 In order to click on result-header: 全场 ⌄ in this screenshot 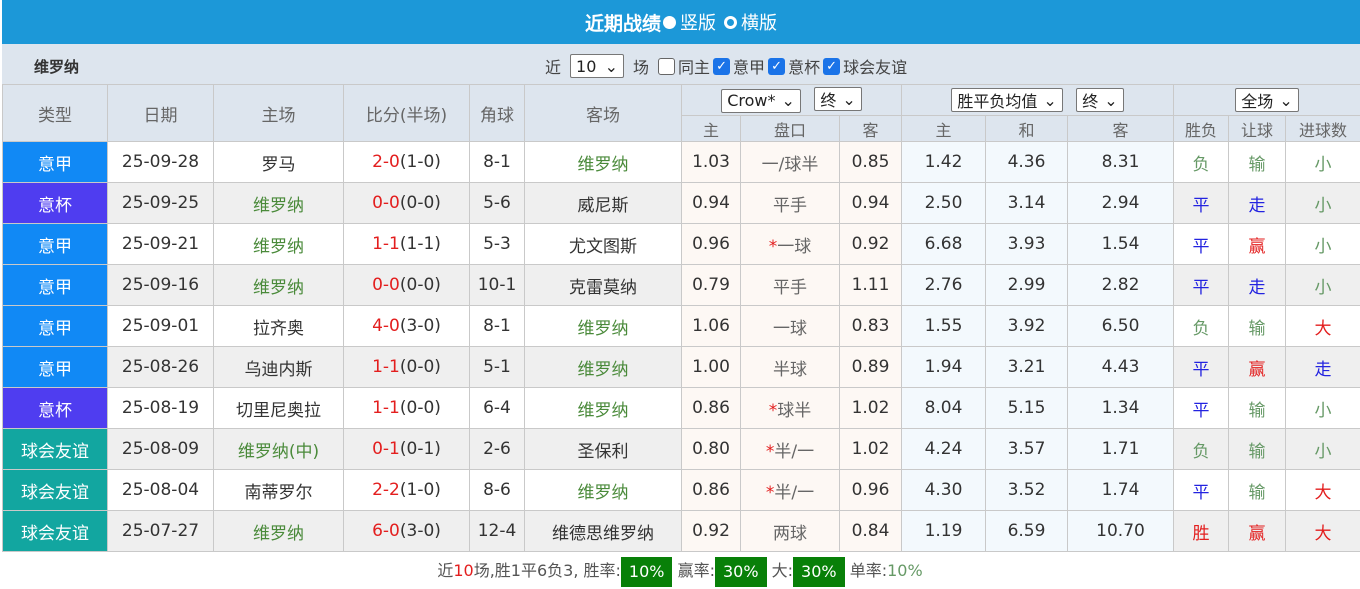, I will do `click(1266, 100)`.